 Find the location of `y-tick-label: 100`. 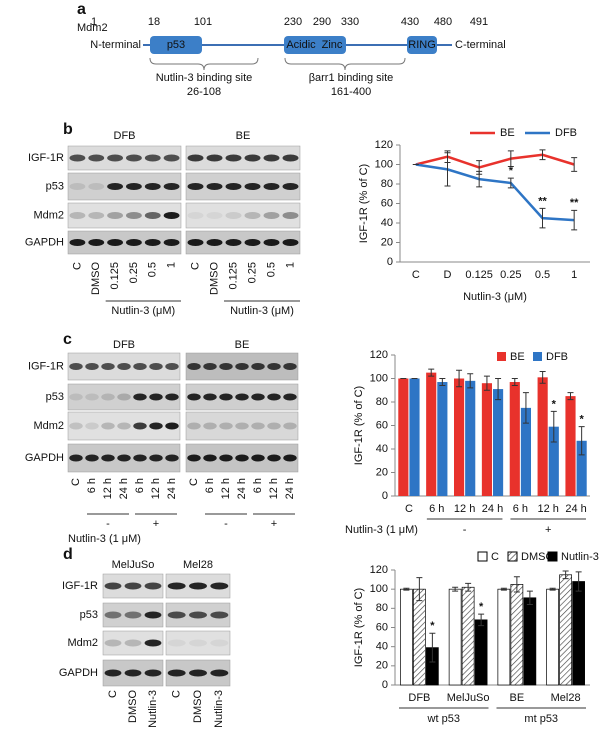

y-tick-label: 100 is located at coordinates (384, 164).